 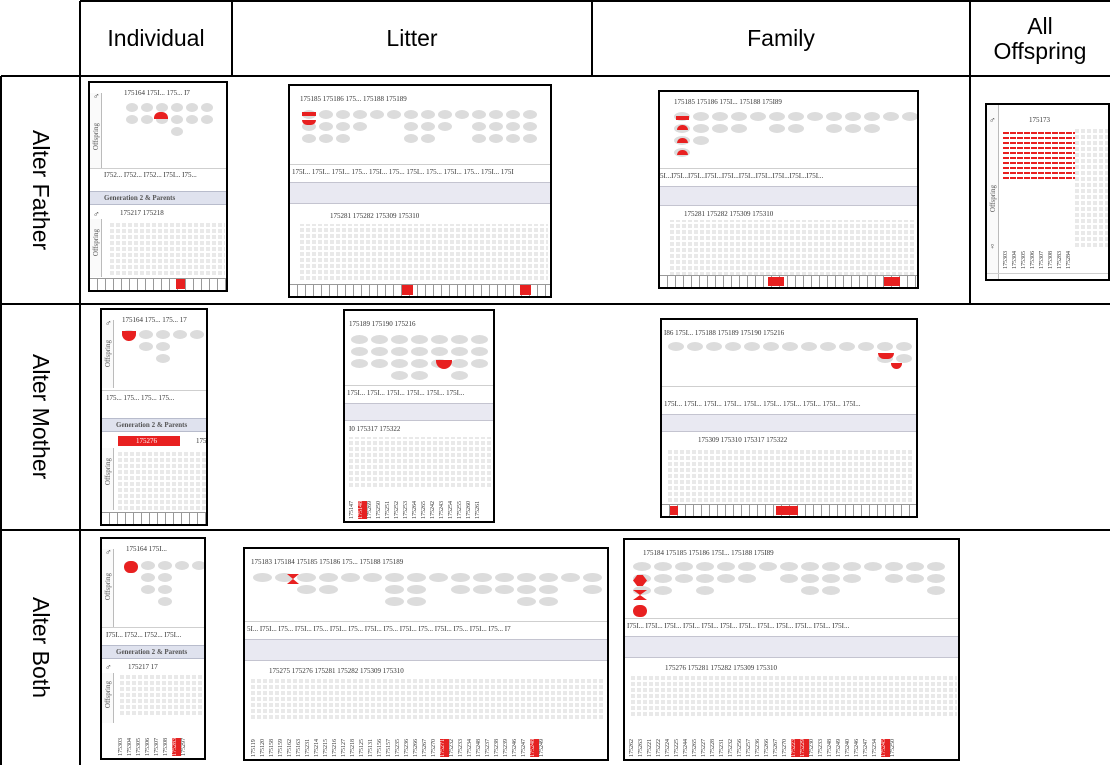 What do you see at coordinates (41, 417) in the screenshot?
I see `row-label-alter-mother: Alter Mother` at bounding box center [41, 417].